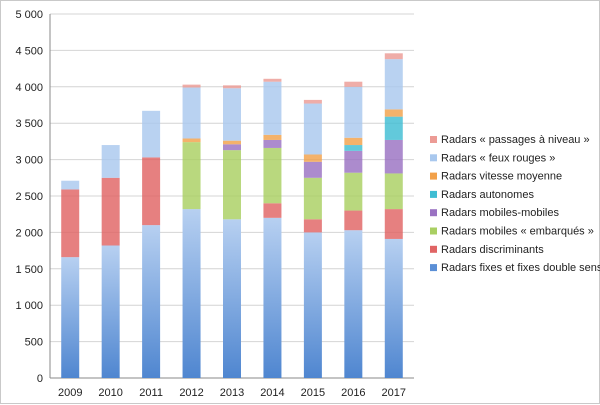 This screenshot has width=600, height=405. I want to click on x-tick-label: 2011, so click(151, 393).